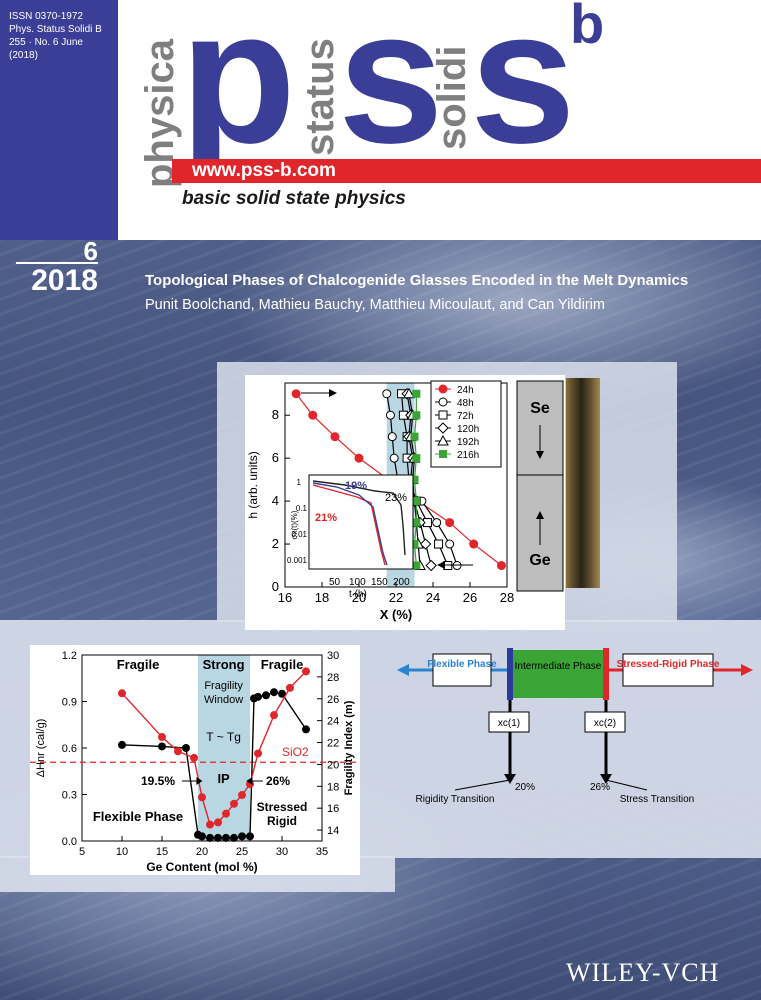  Describe the element at coordinates (138, 816) in the screenshot. I see `annotation: Flexible Phase` at that location.